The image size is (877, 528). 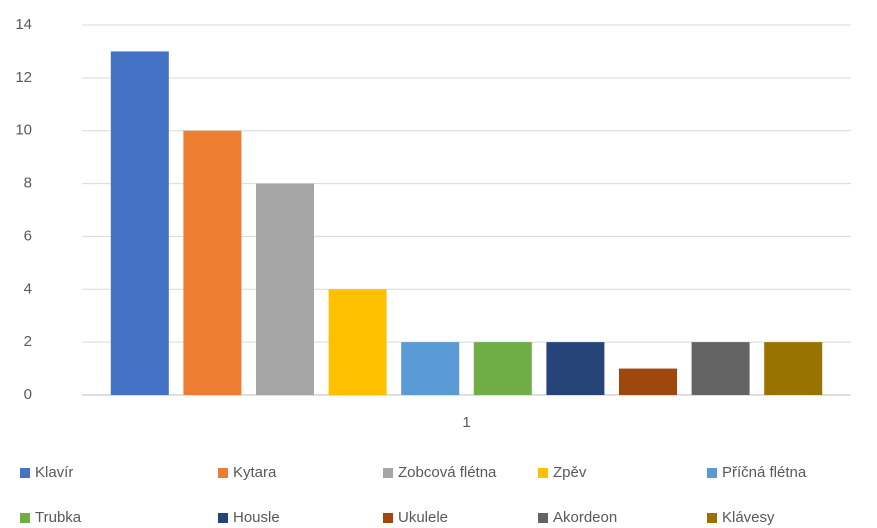 I want to click on y-tick-label: 12, so click(x=23, y=77).